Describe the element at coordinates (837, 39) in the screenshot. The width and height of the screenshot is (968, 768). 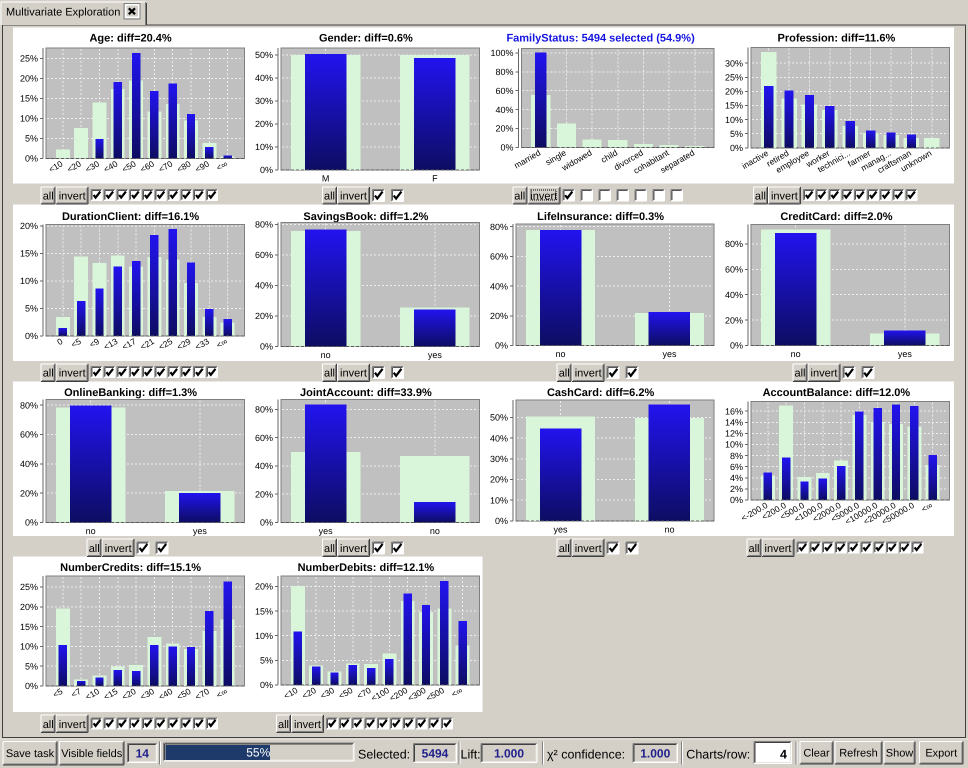
I see `svg-text: Profession: diff=11.6%` at that location.